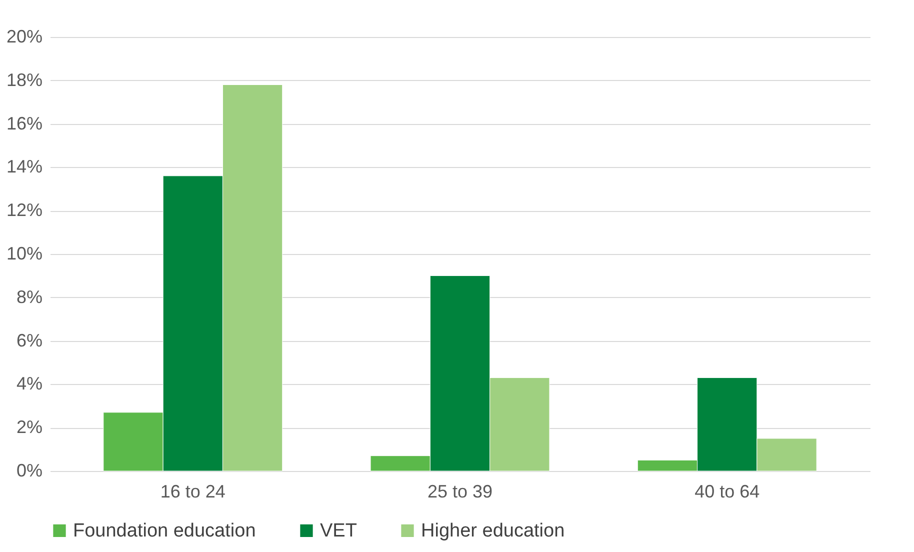 The height and width of the screenshot is (552, 914). What do you see at coordinates (29, 384) in the screenshot?
I see `y-tick-label: 4%` at bounding box center [29, 384].